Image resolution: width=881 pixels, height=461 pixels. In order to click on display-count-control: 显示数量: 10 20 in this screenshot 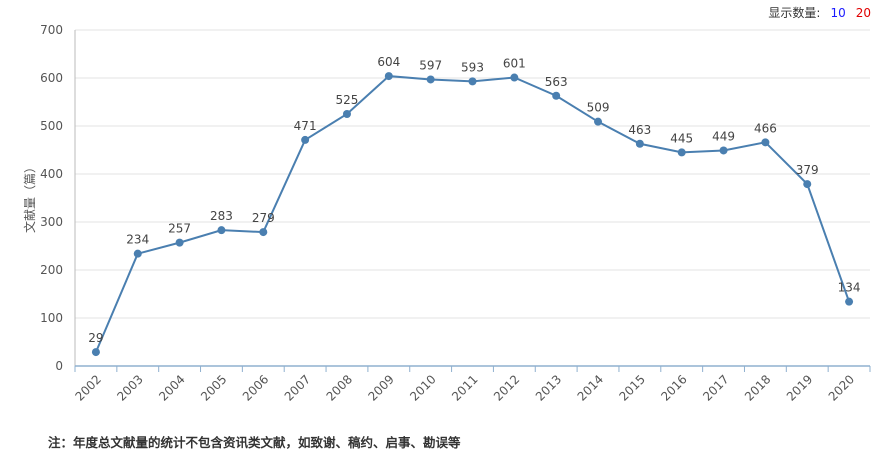, I will do `click(819, 12)`.